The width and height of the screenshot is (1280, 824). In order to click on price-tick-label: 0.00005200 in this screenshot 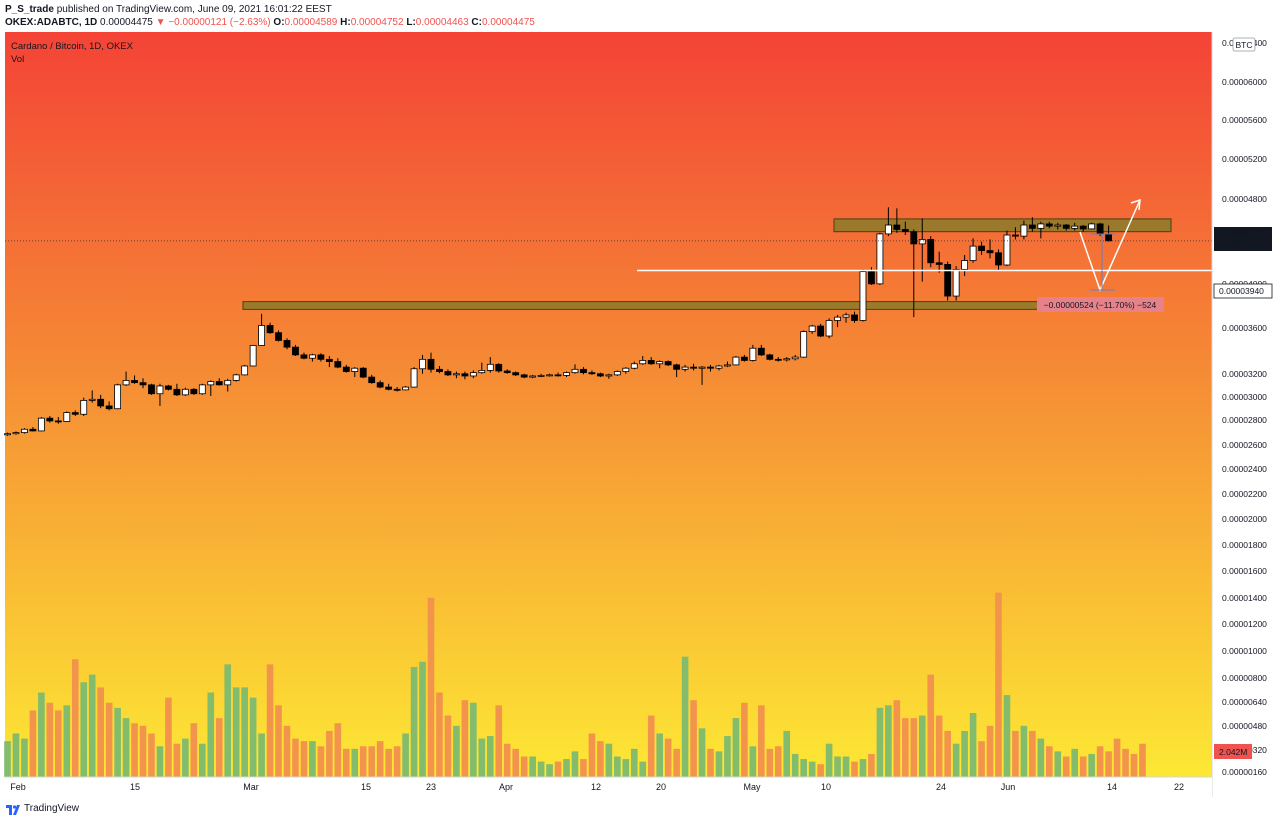, I will do `click(1244, 159)`.